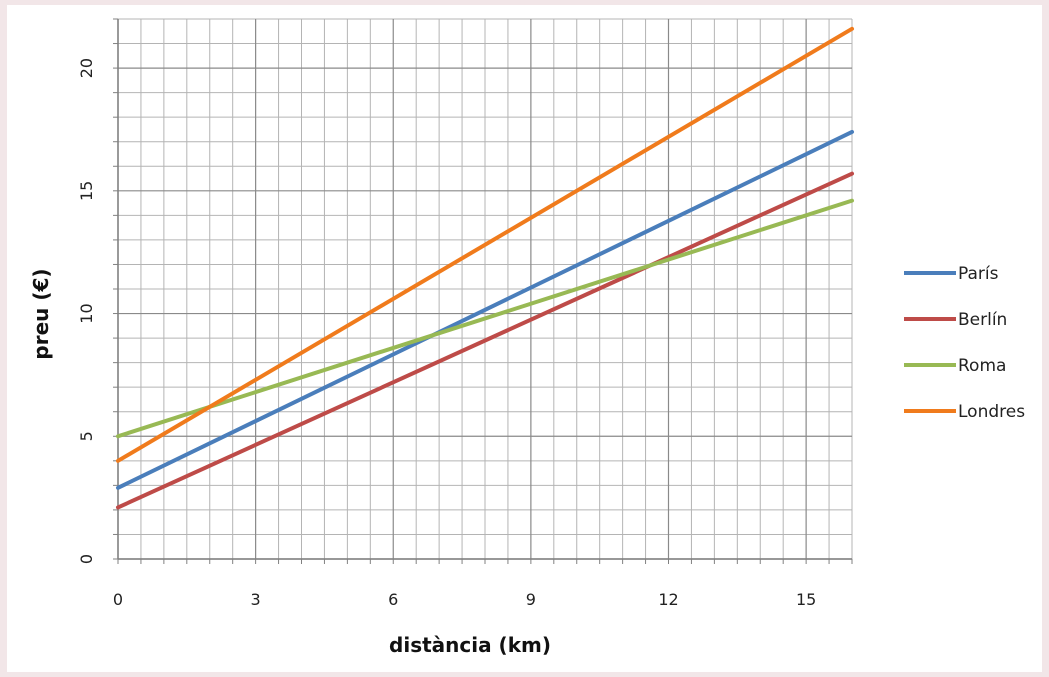 This screenshot has width=1049, height=677. Describe the element at coordinates (531, 599) in the screenshot. I see `x-tick-label: 9` at that location.